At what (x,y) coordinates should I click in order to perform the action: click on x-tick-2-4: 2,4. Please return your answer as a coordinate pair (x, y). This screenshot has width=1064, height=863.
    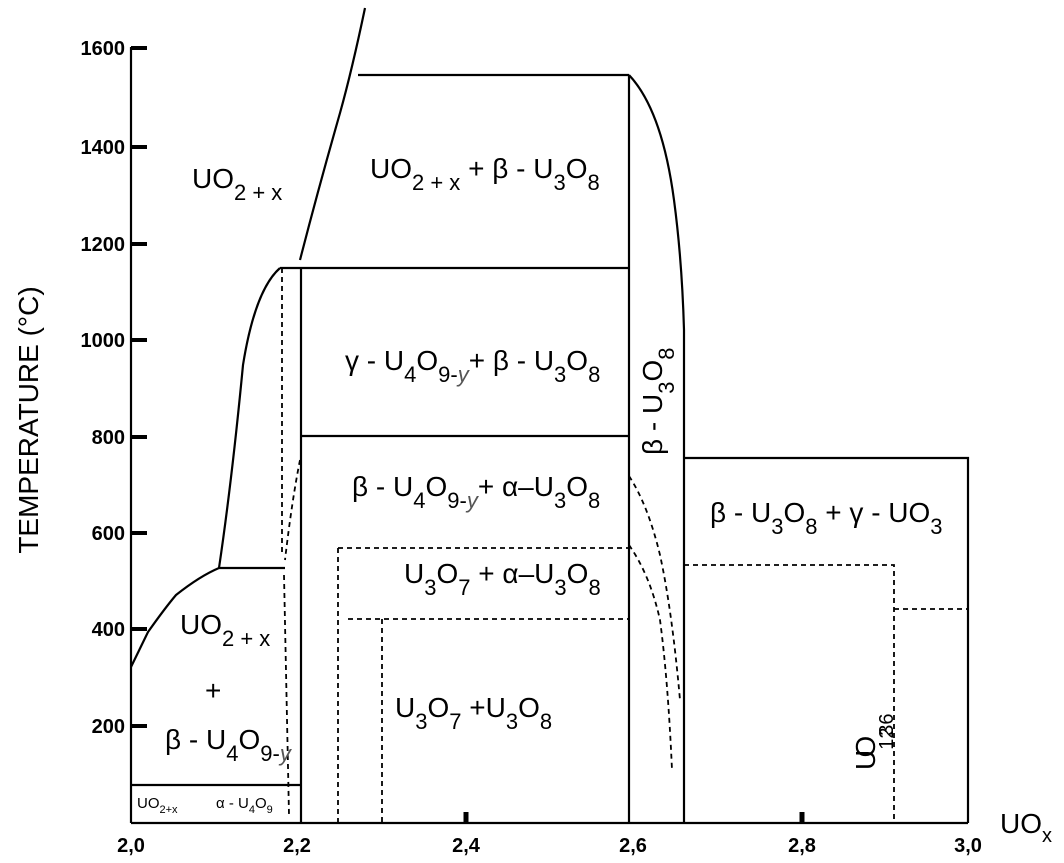
    Looking at the image, I should click on (466, 846).